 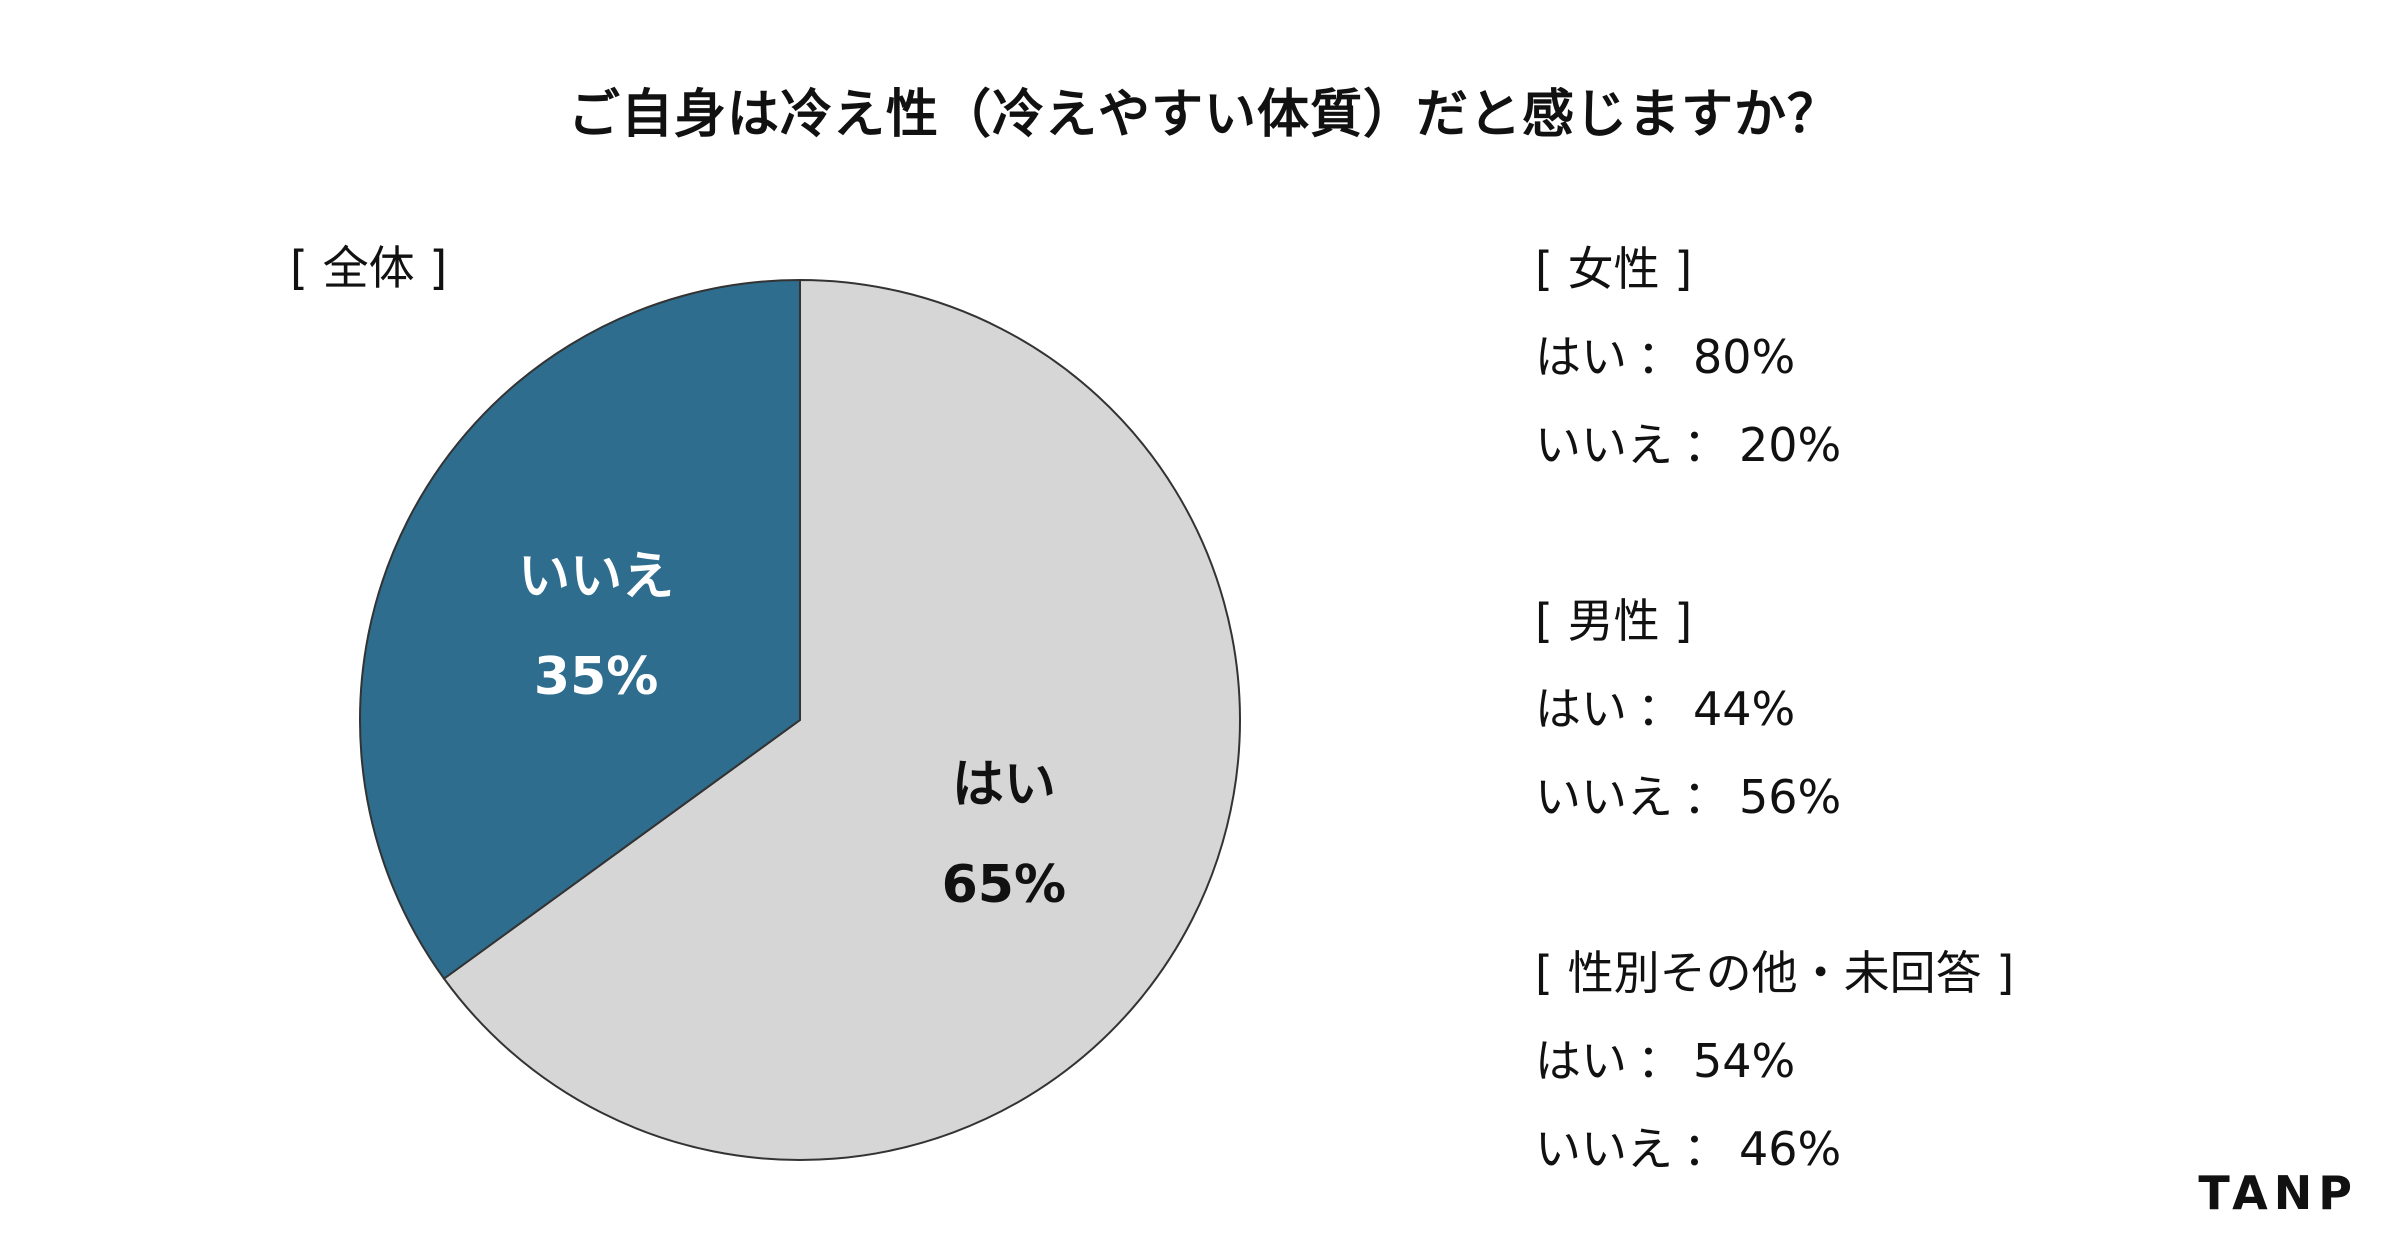 I want to click on female-no-row: いいえ： 20%, so click(x=1688, y=445).